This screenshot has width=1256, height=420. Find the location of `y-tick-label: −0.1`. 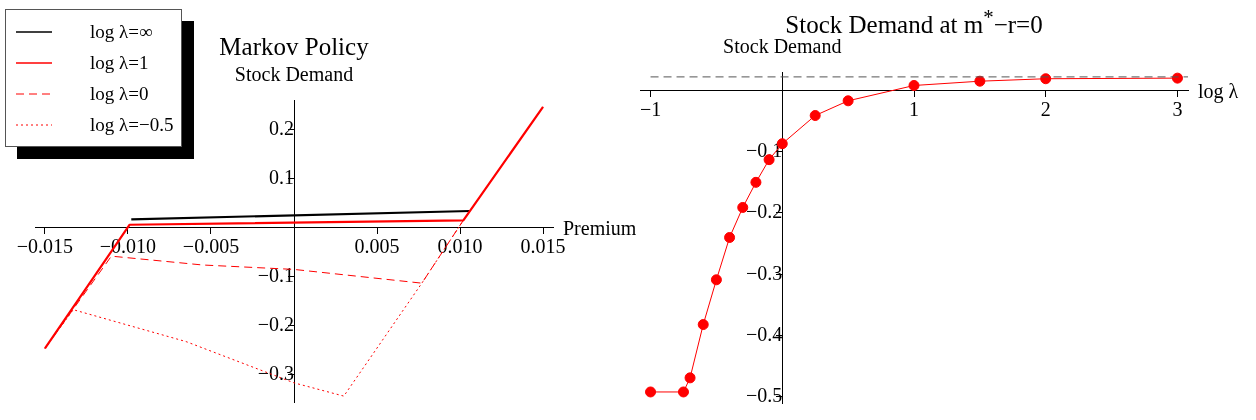

y-tick-label: −0.1 is located at coordinates (275, 275).